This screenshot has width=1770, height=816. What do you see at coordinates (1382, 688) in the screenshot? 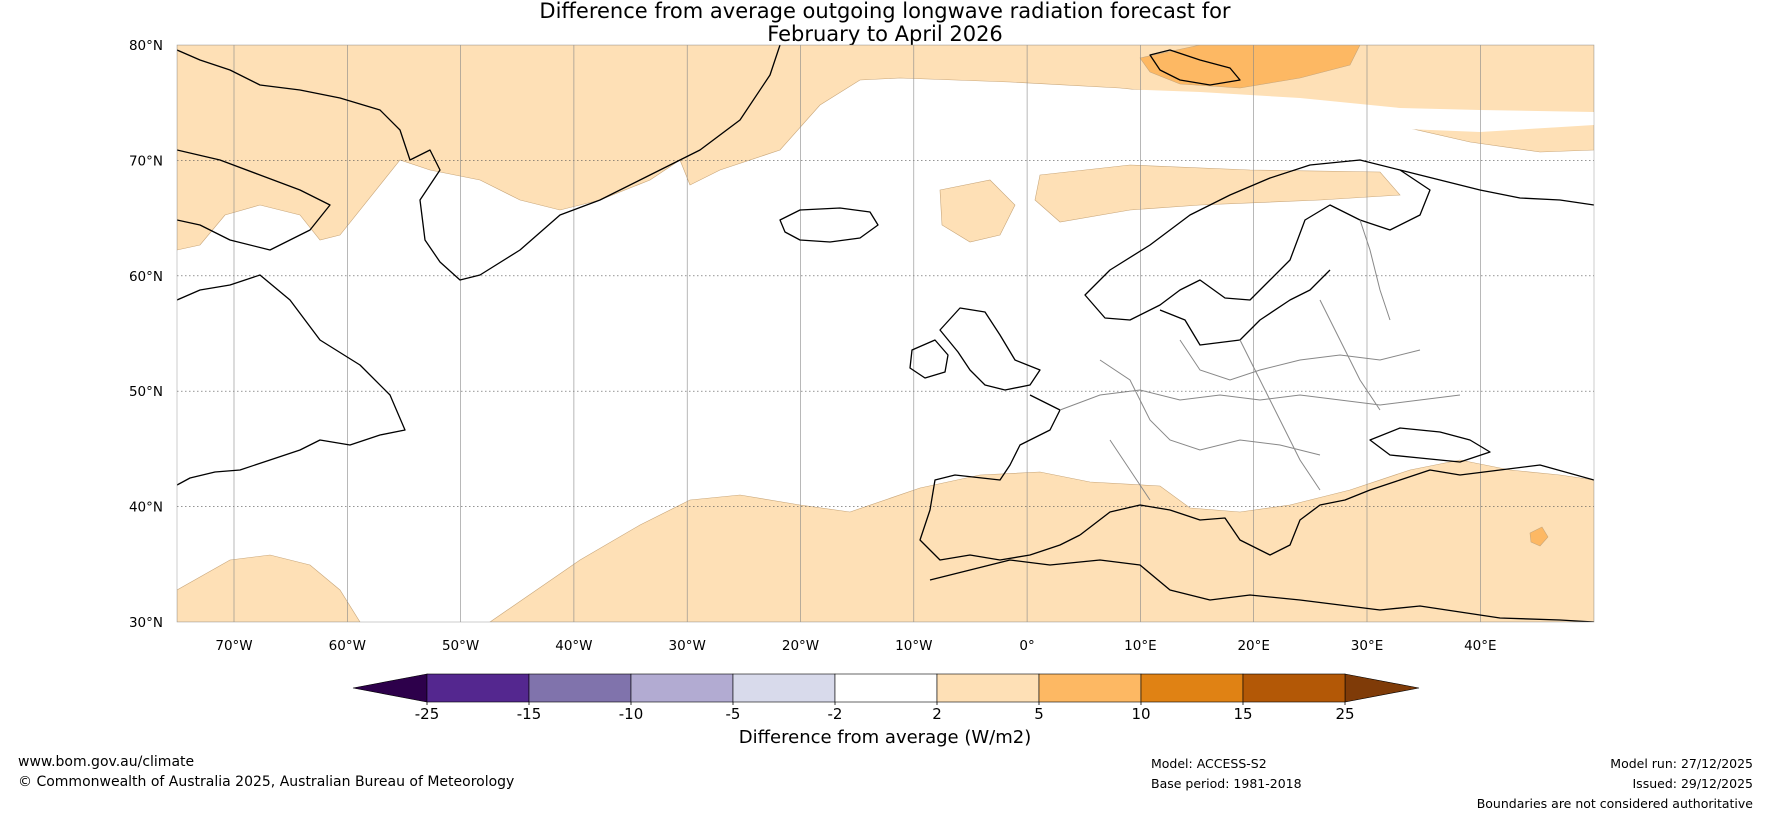
I see `colorbar-over-arrow` at bounding box center [1382, 688].